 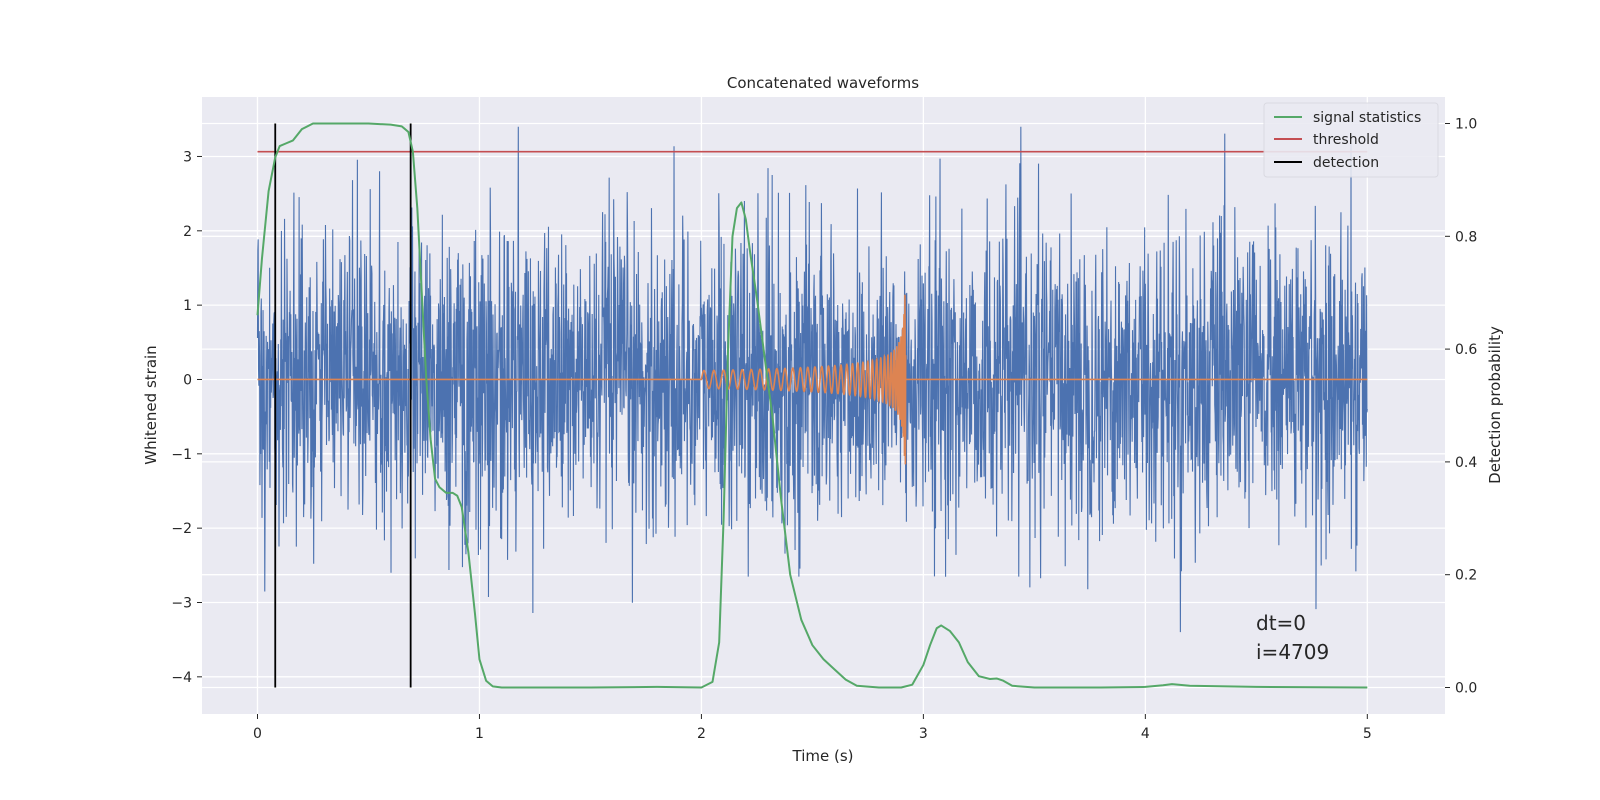 What do you see at coordinates (1367, 118) in the screenshot?
I see `legend-label-signal-statistics: signal statistics` at bounding box center [1367, 118].